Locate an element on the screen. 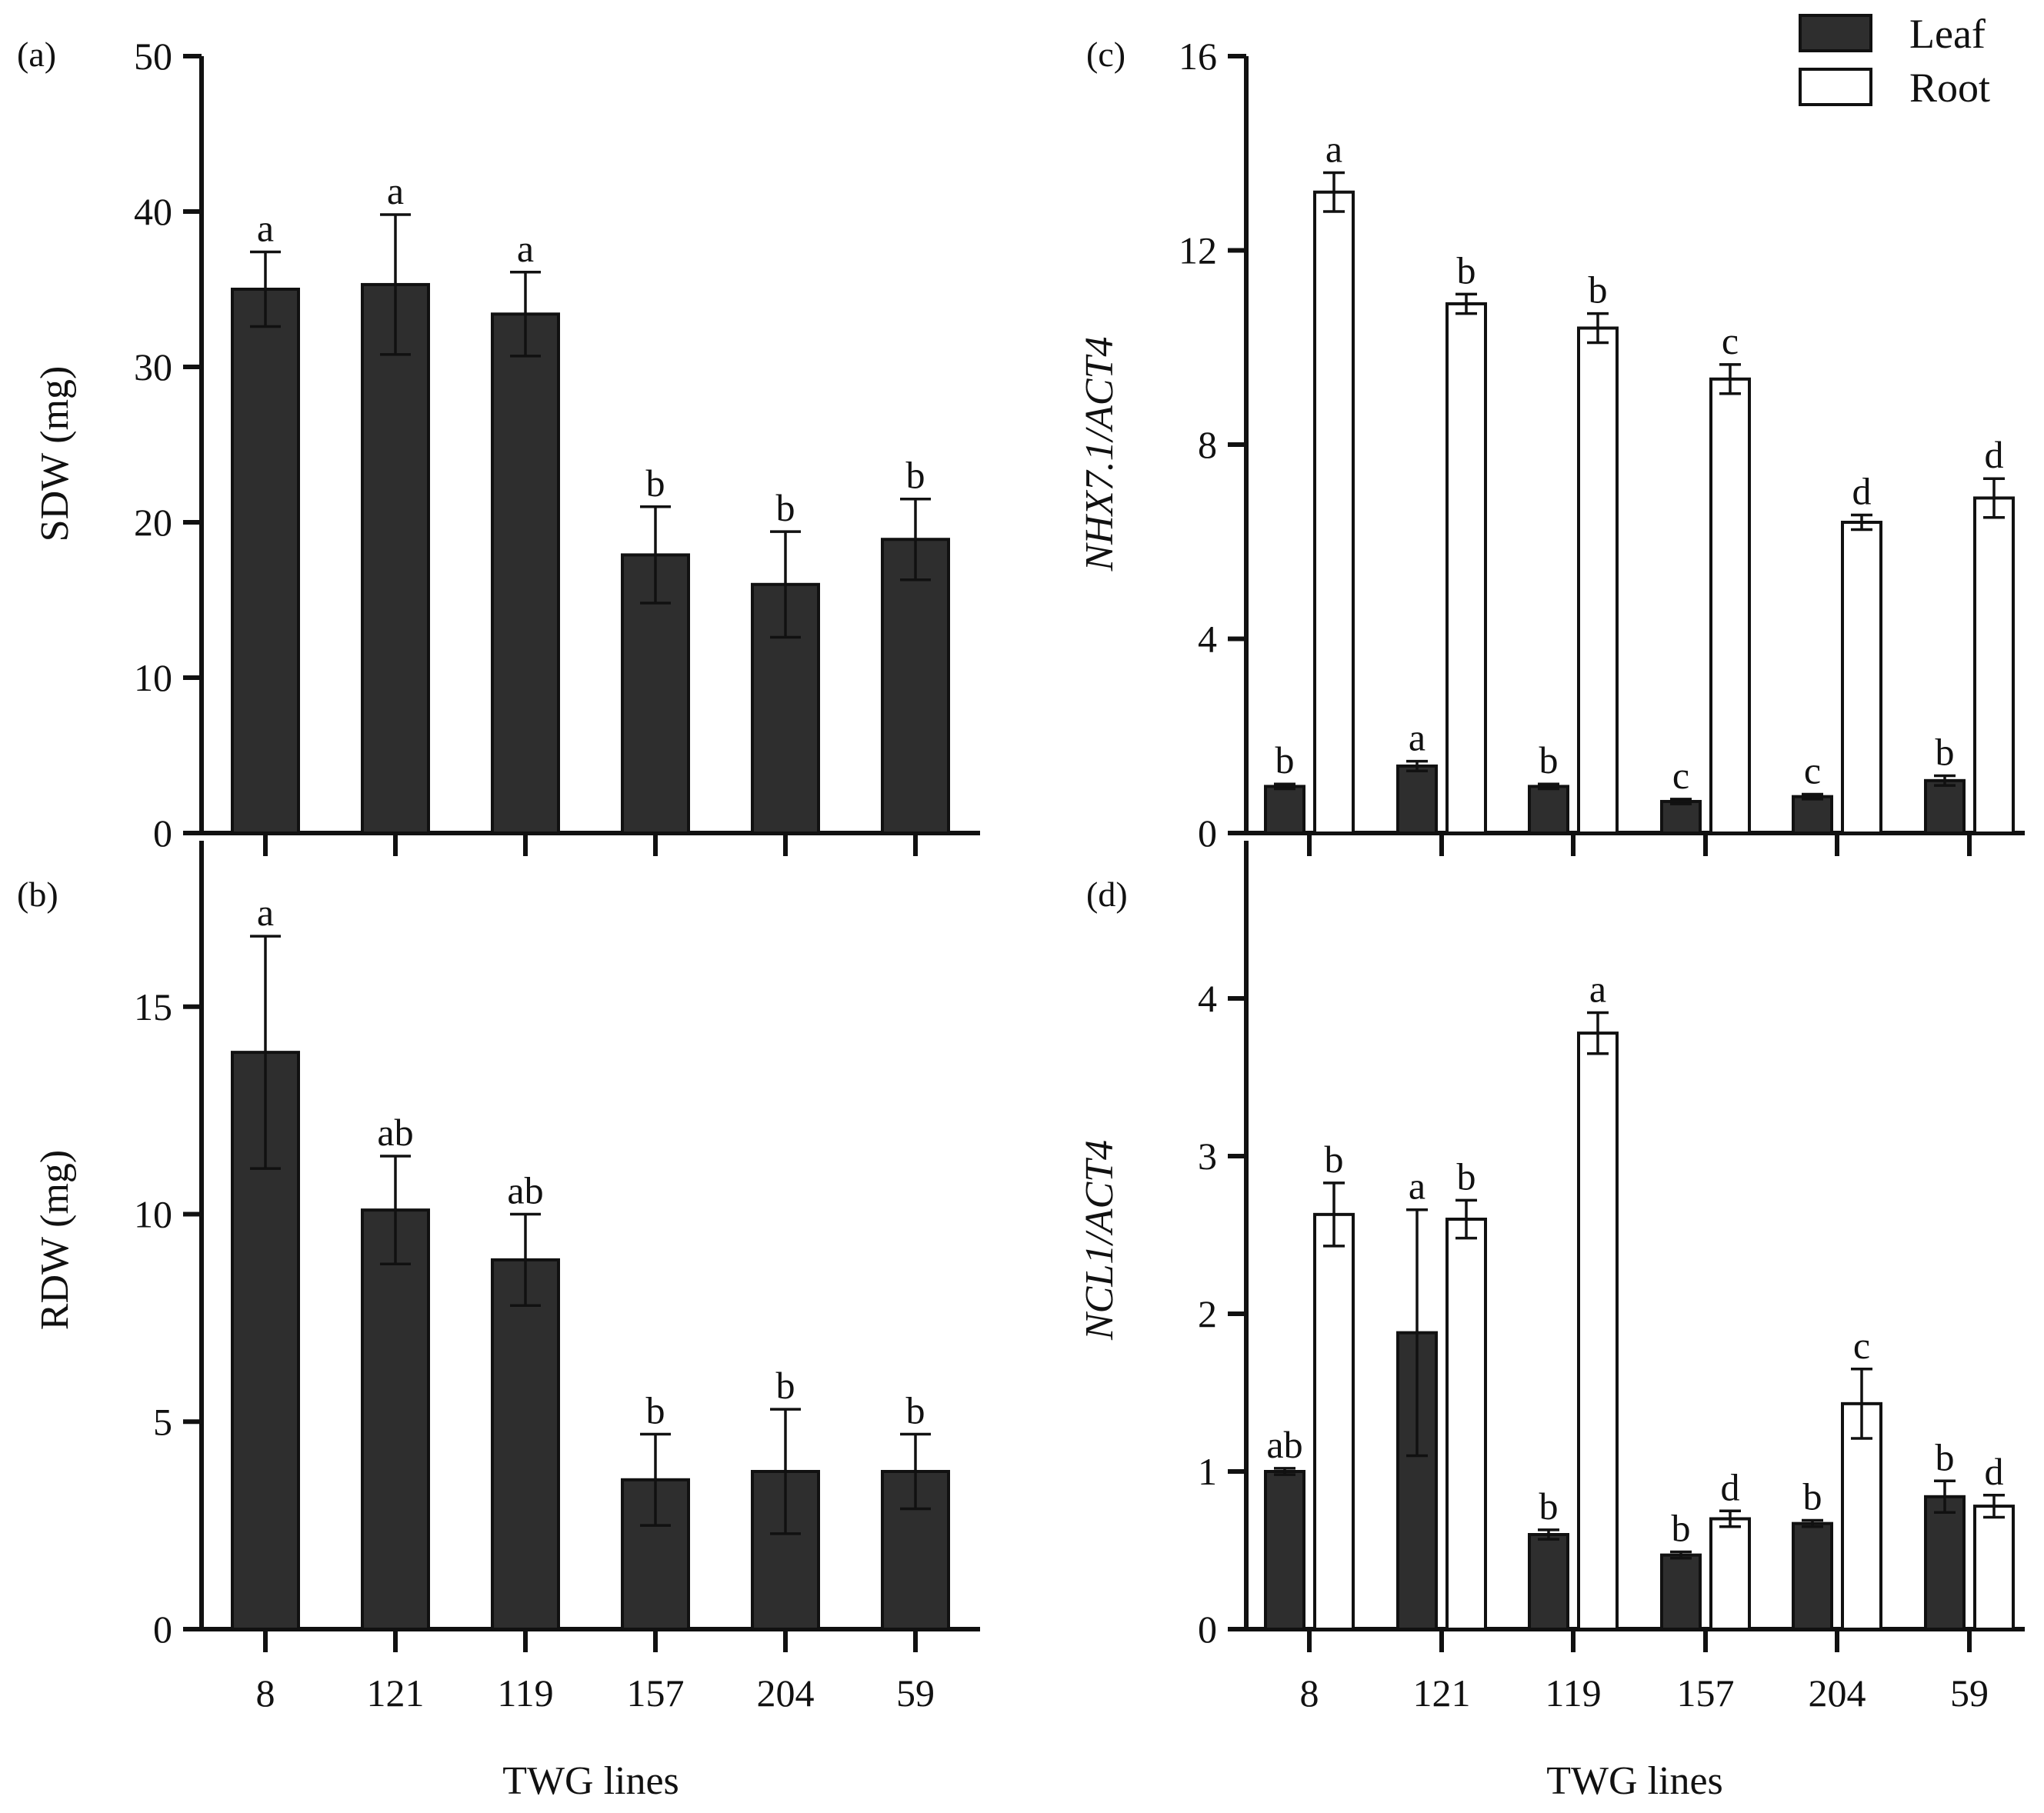  panel-d-y-tick-label: 4 is located at coordinates (1207, 998).